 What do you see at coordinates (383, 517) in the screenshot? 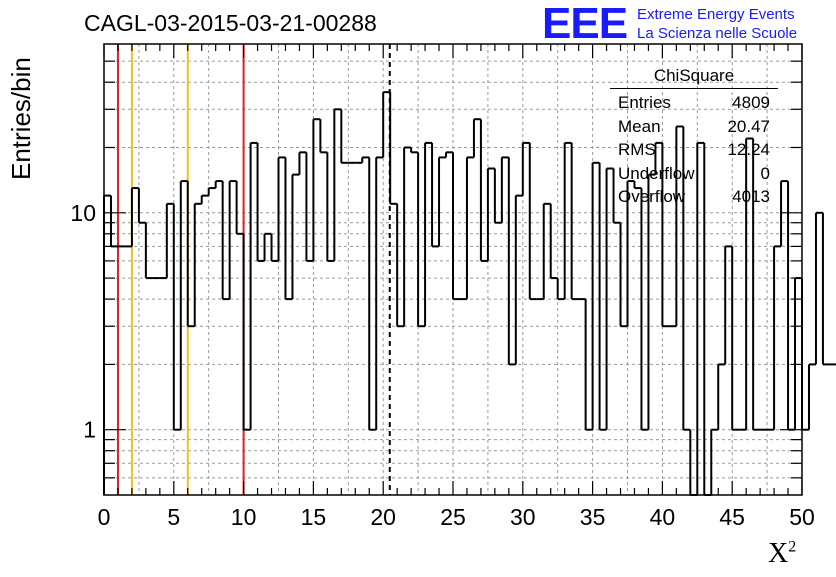
I see `x-tick-label: 20` at bounding box center [383, 517].